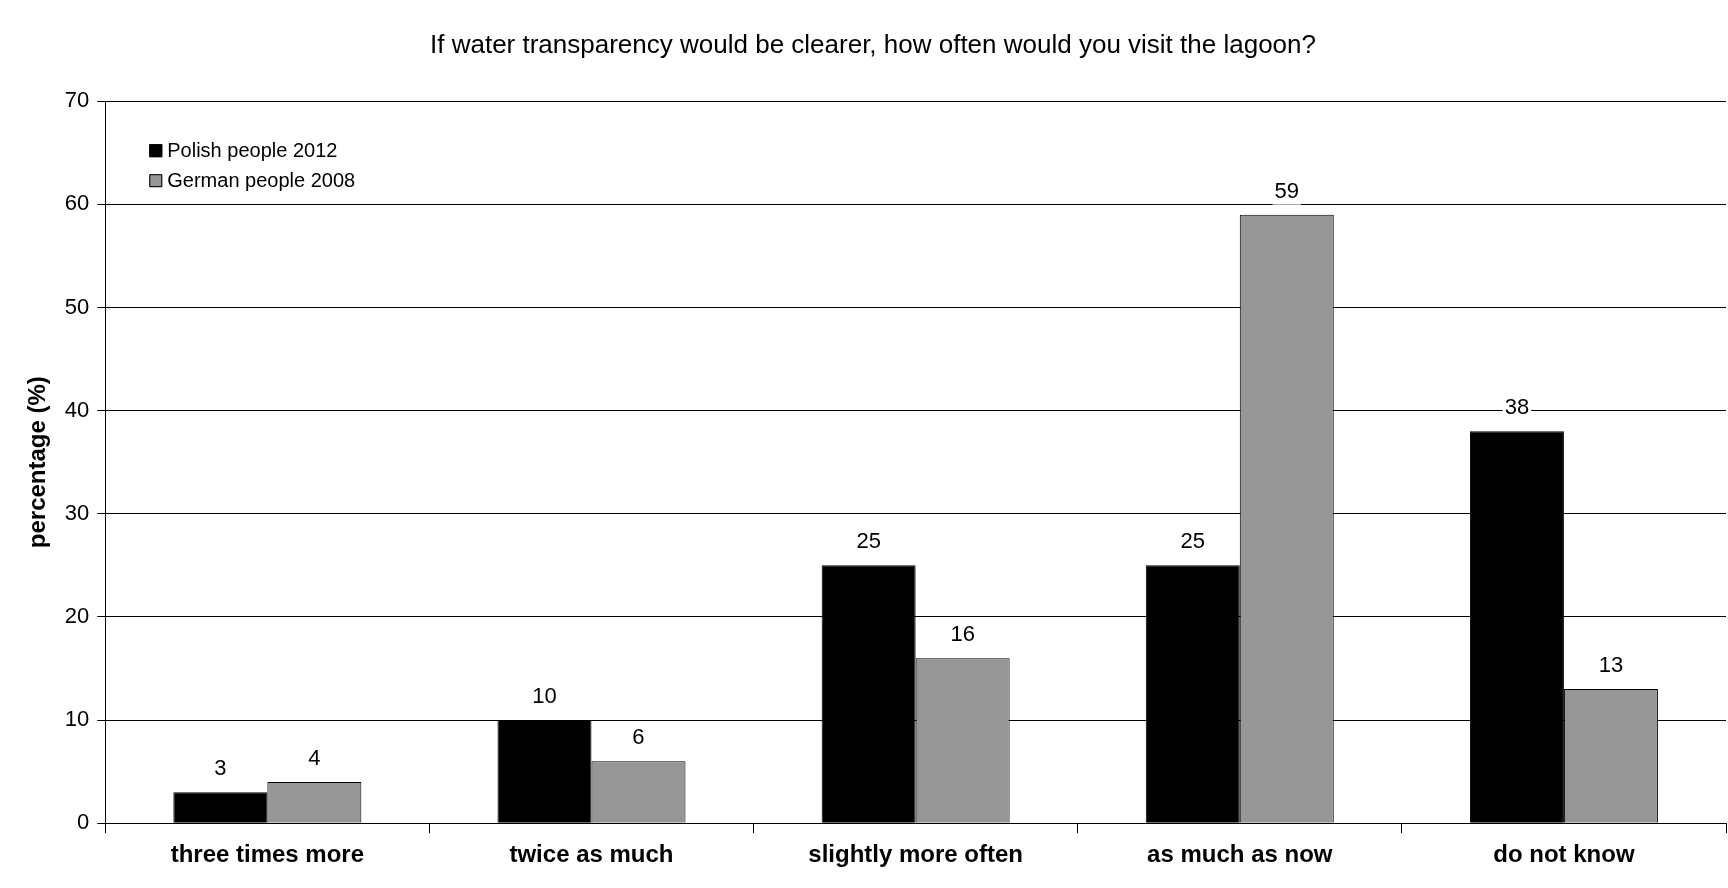  Describe the element at coordinates (1517, 407) in the screenshot. I see `data-label: 38` at that location.